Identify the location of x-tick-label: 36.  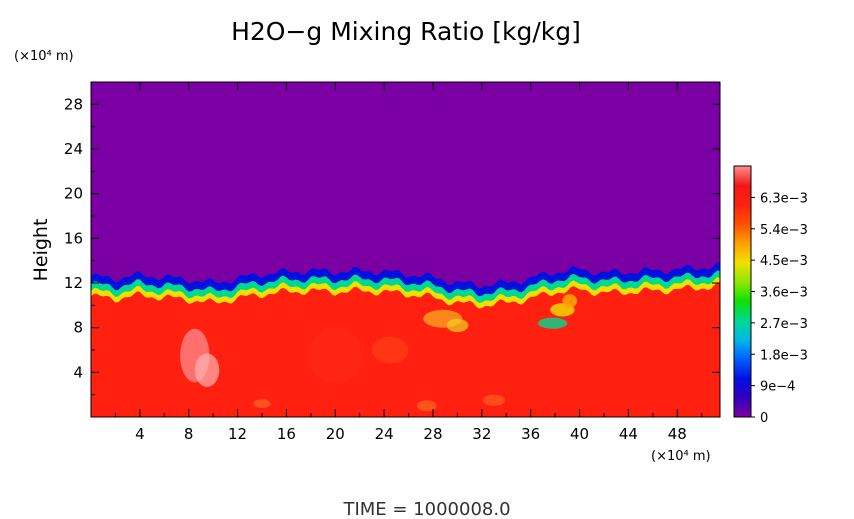
(530, 434).